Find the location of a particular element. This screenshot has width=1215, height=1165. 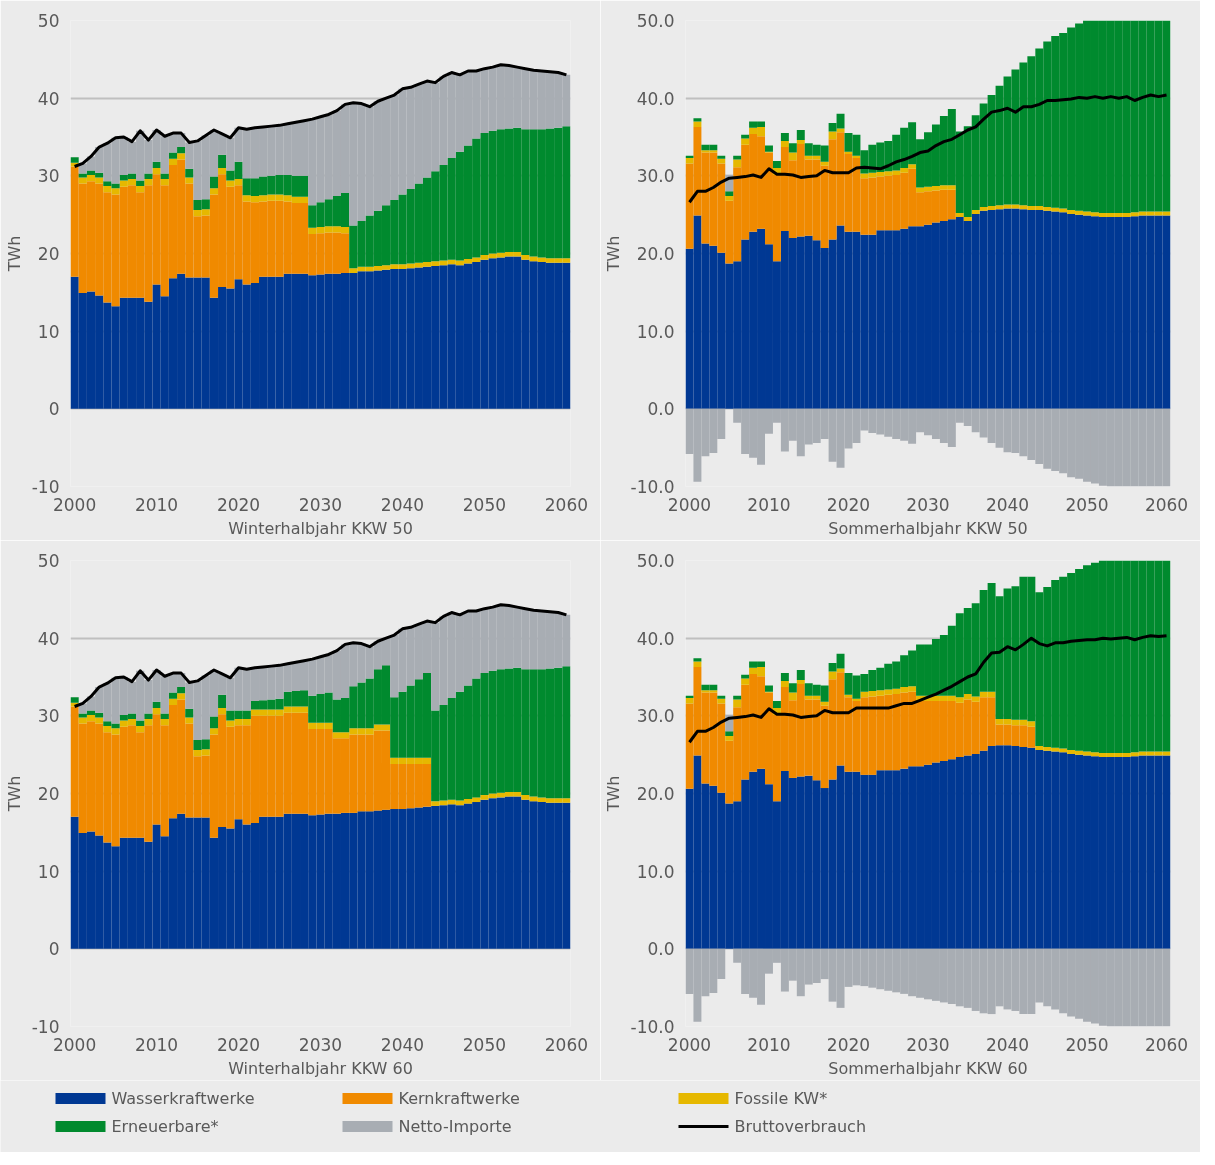

x-axis-title: Winterhalbjahr KKW 50 is located at coordinates (320, 528).